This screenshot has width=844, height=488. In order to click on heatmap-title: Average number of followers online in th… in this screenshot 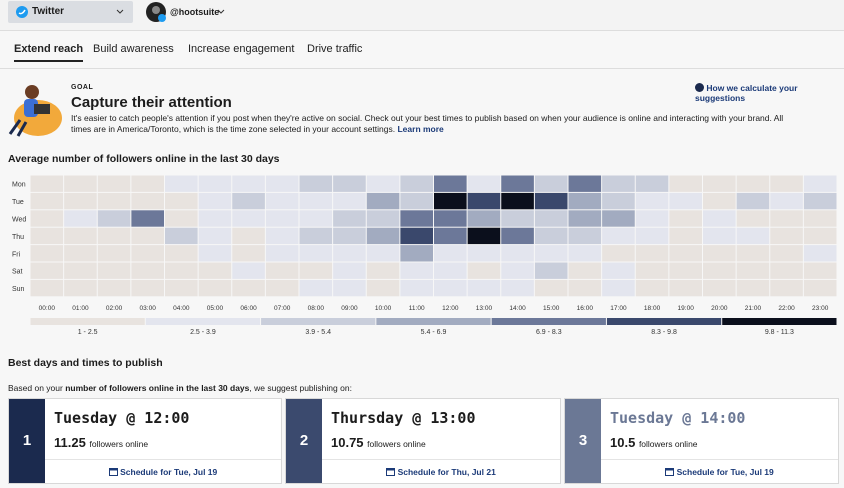, I will do `click(144, 159)`.